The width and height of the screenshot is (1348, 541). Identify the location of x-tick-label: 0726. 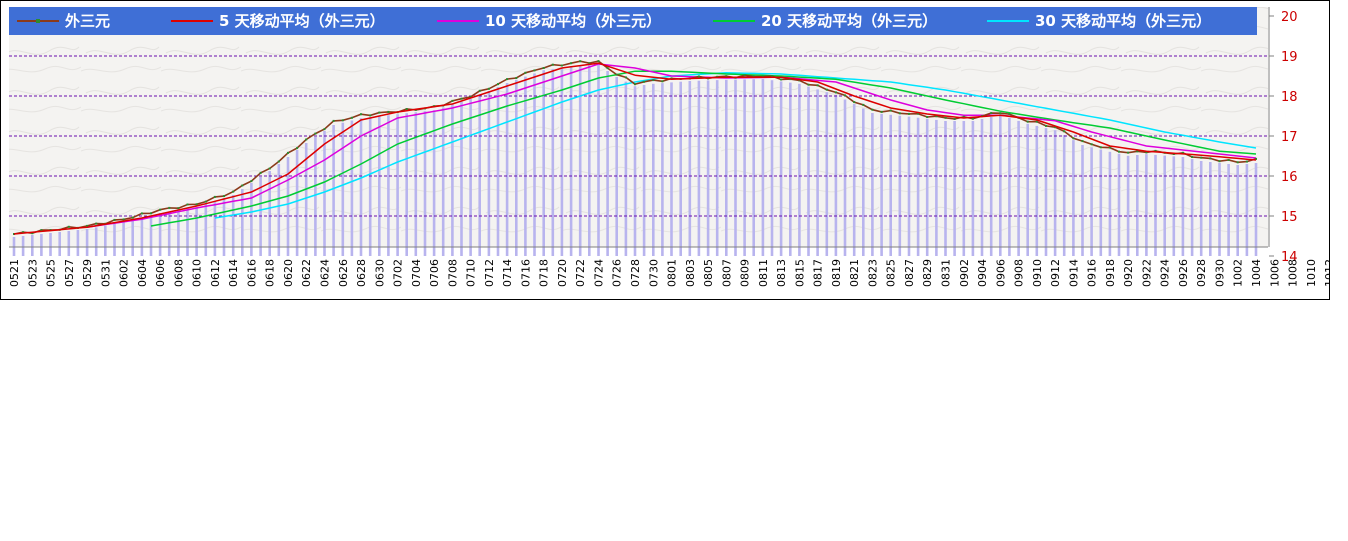
(617, 273).